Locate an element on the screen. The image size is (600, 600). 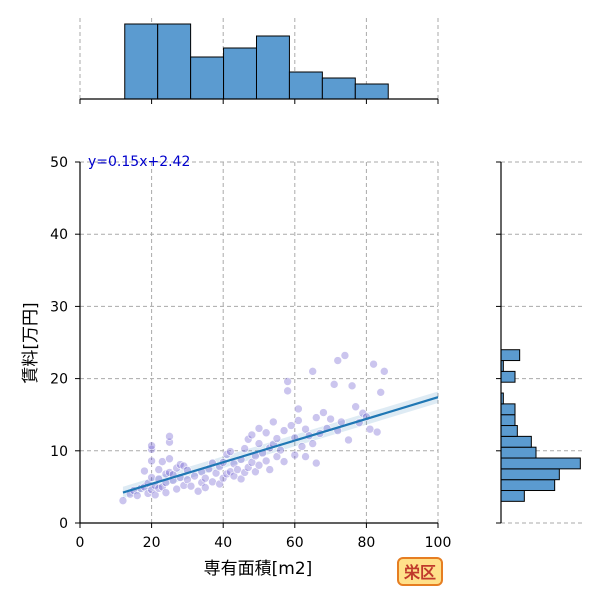
right-histogram is located at coordinates (540, 342).